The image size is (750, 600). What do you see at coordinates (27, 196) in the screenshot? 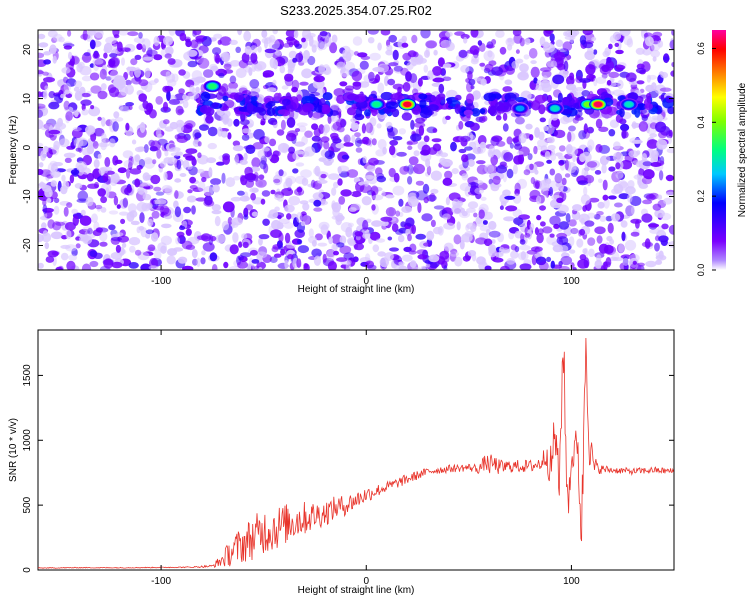
I see `y-tick-label: -10` at bounding box center [27, 196].